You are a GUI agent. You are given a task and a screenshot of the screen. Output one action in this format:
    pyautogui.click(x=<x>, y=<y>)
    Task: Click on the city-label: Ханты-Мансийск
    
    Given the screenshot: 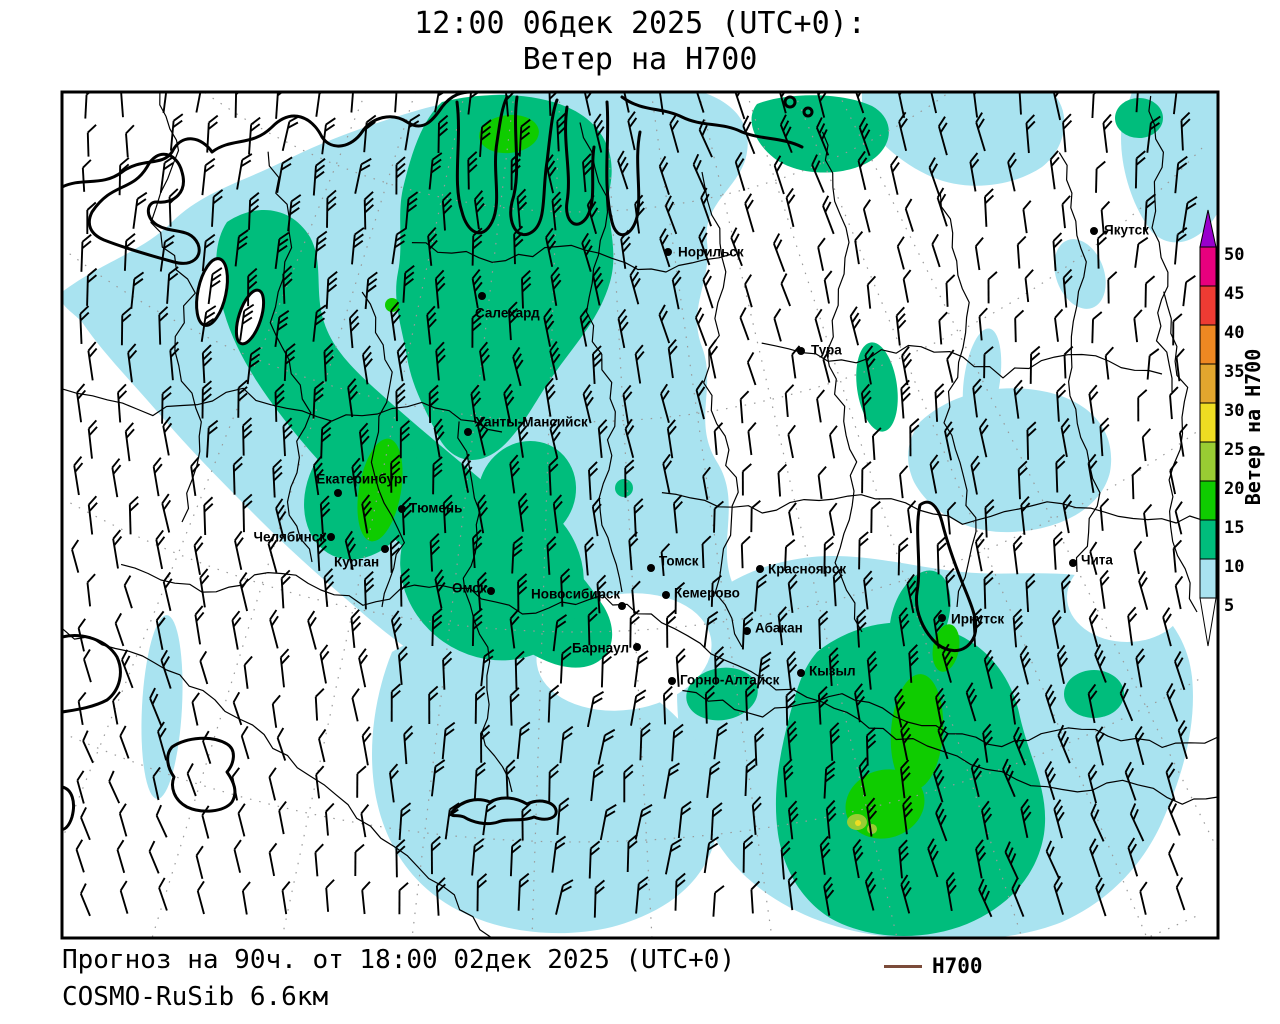 What is the action you would take?
    pyautogui.click(x=531, y=422)
    